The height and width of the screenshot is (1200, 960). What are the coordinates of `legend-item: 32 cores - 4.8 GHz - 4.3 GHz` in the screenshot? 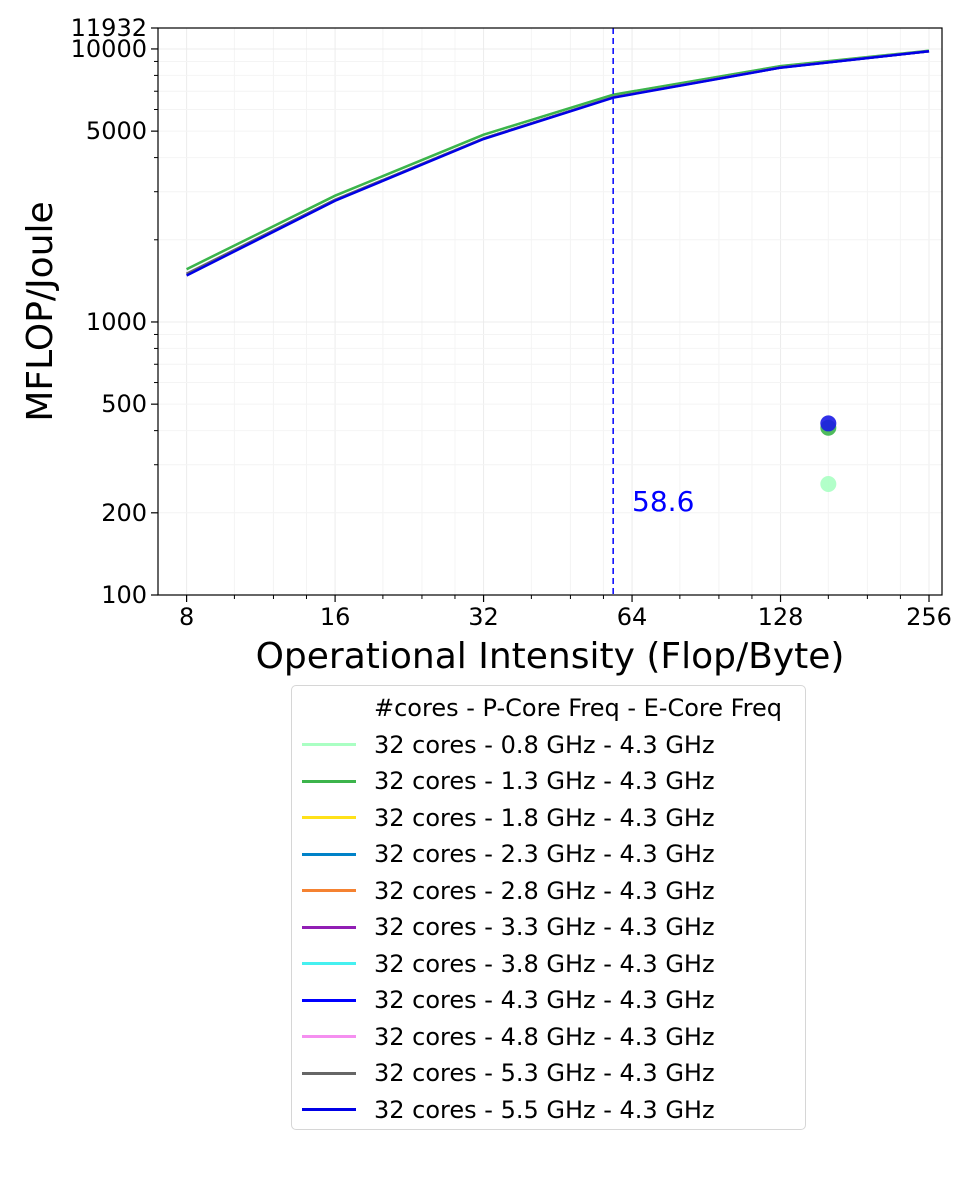 It's located at (548, 1037).